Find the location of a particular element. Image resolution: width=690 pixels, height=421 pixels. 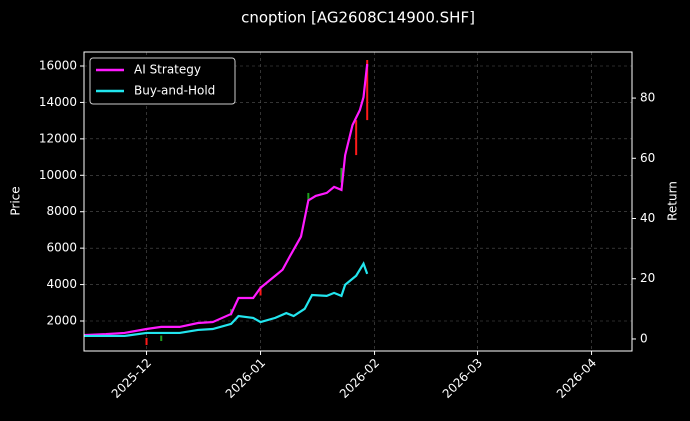

y-tick-label: 8000 is located at coordinates (61, 211).